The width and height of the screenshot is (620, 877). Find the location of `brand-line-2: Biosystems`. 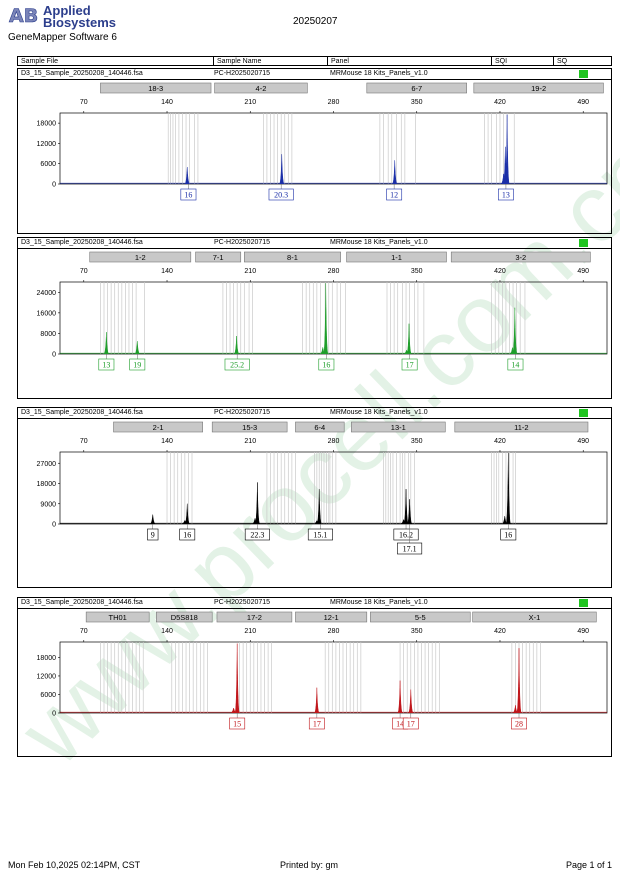

brand-line-2: Biosystems is located at coordinates (79, 22).